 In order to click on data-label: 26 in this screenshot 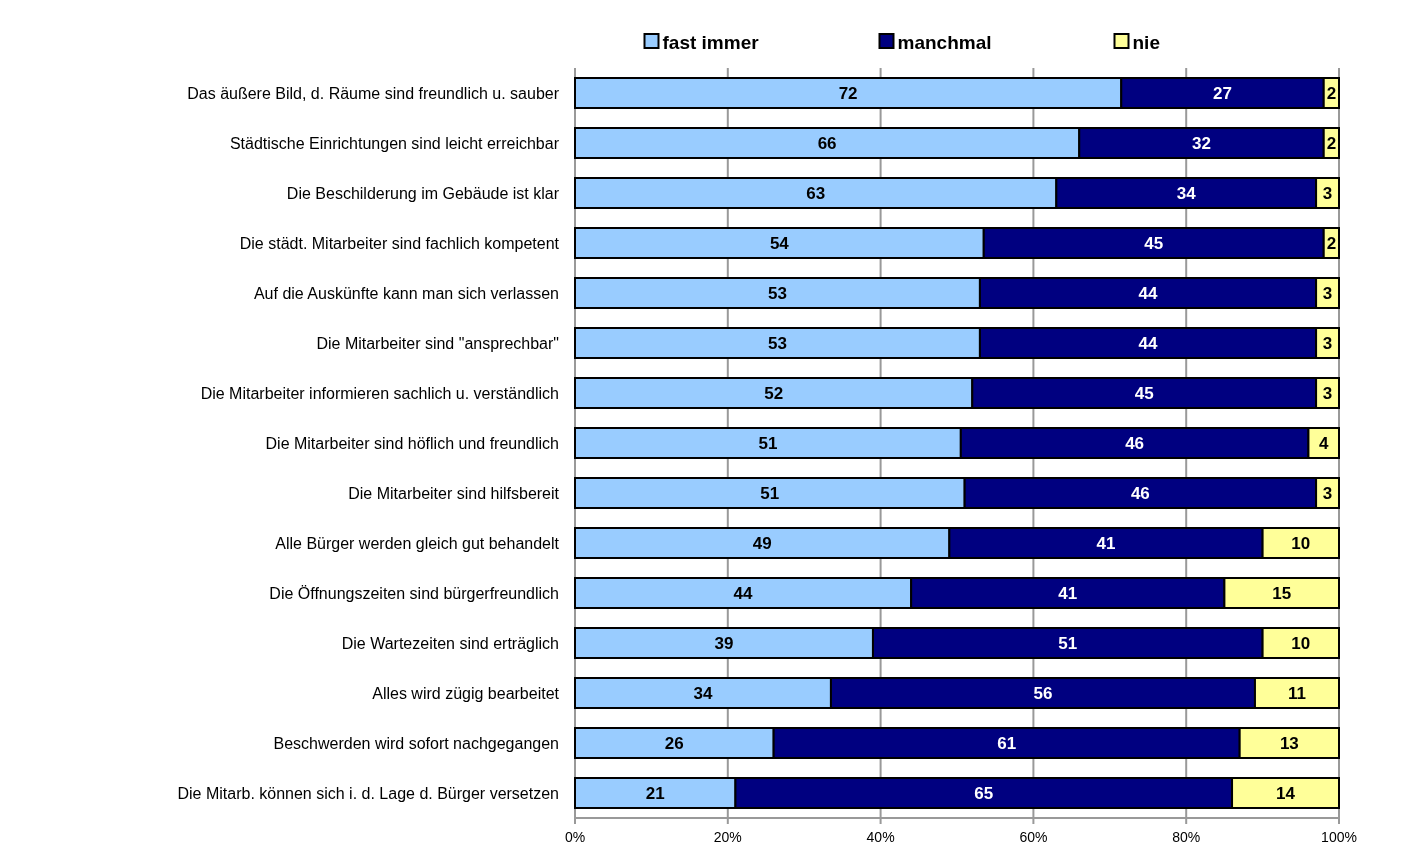, I will do `click(674, 743)`.